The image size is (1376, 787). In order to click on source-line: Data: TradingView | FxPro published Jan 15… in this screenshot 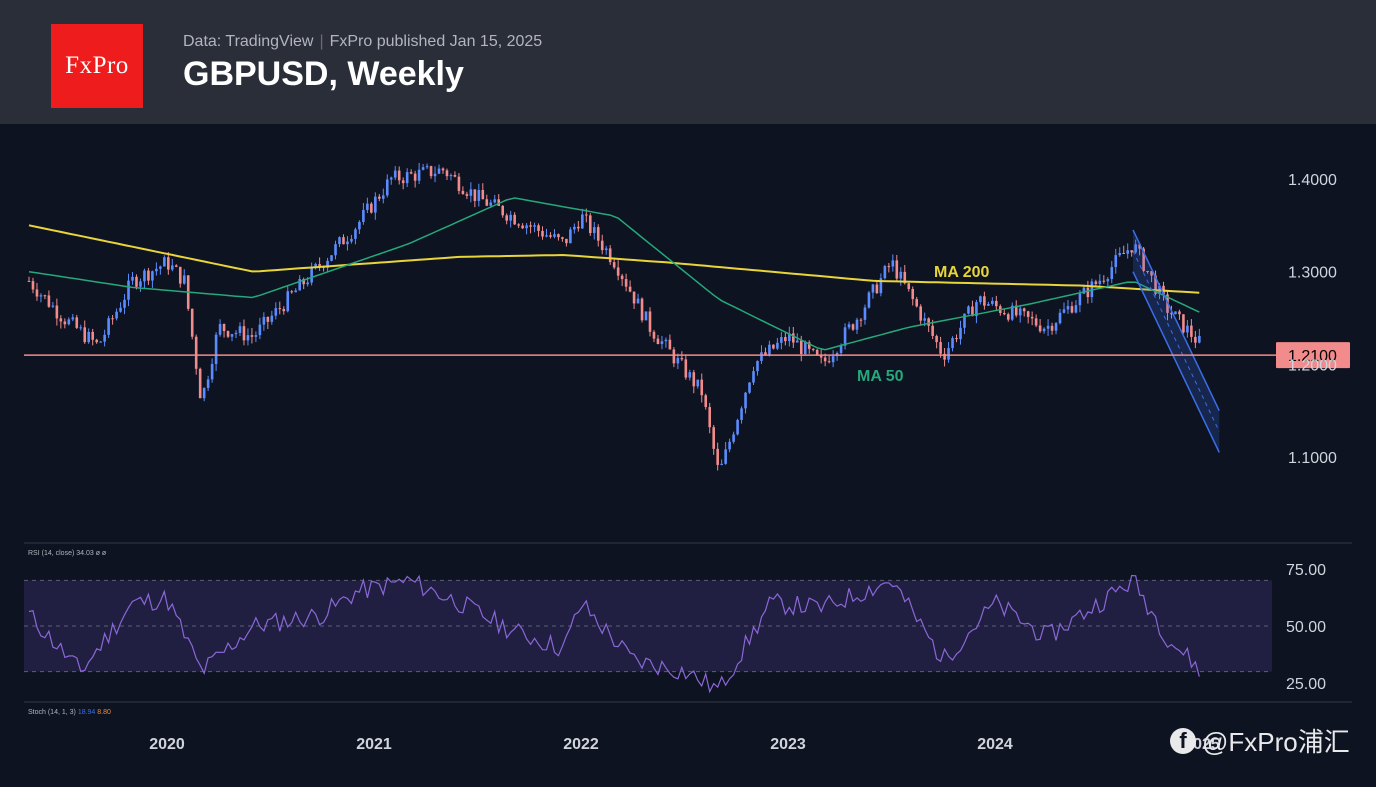, I will do `click(362, 42)`.